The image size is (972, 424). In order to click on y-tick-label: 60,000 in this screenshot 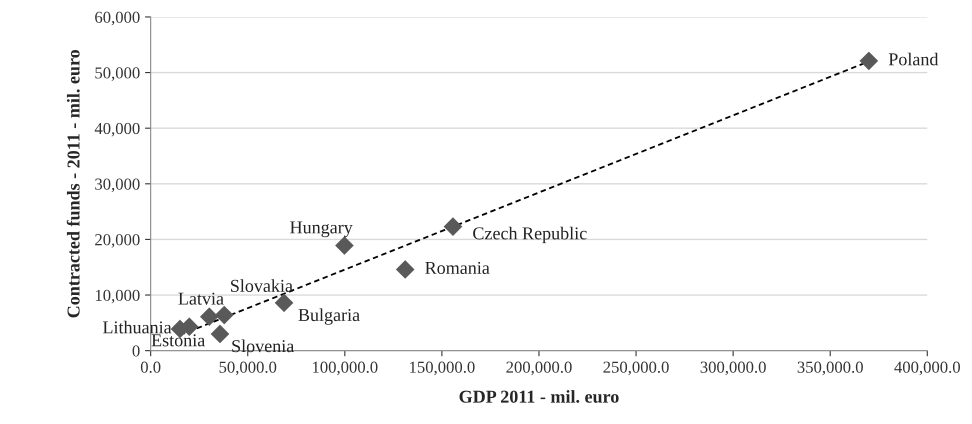, I will do `click(117, 19)`.